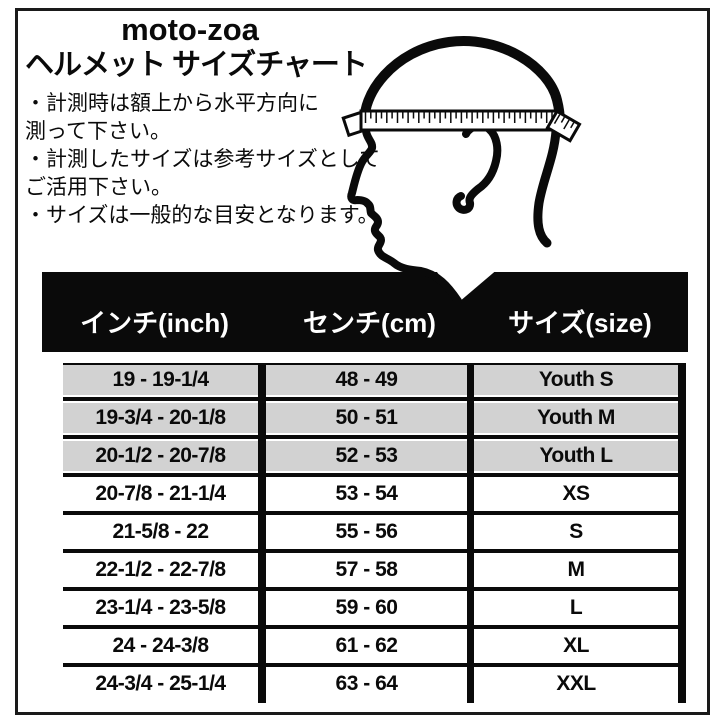 The width and height of the screenshot is (725, 725). I want to click on cell-inch: 23-1/4 - 23-5/8, so click(160, 608).